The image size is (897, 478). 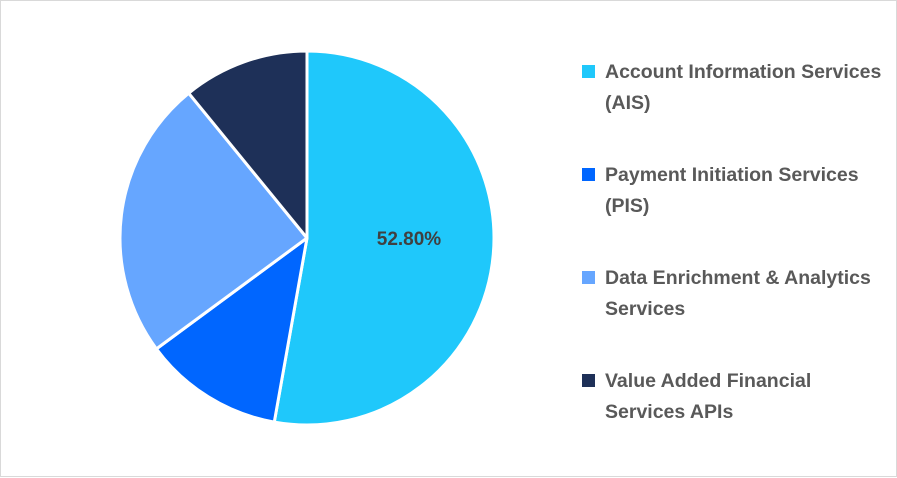 I want to click on legend-label-dea: Data Enrichment & Analytics Services, so click(x=738, y=293).